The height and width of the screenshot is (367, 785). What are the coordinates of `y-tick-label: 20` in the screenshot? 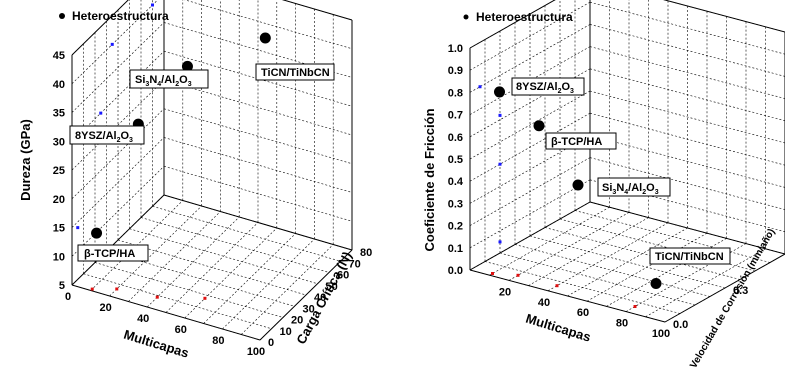 It's located at (297, 321).